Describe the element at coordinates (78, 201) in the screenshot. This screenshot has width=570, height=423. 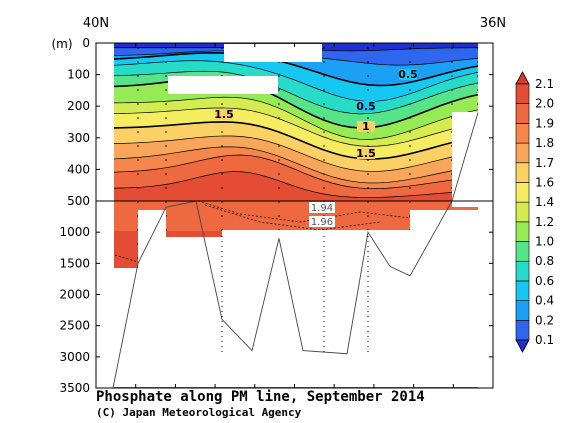
I see `y-tick-label: 500` at that location.